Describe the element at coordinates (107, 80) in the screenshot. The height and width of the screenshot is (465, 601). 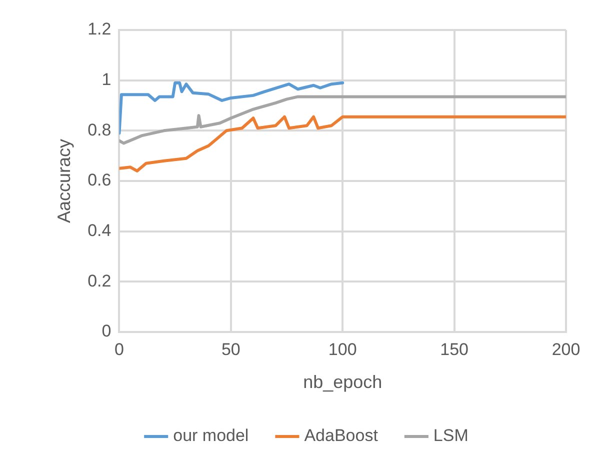
I see `y-tick-label: 1` at that location.